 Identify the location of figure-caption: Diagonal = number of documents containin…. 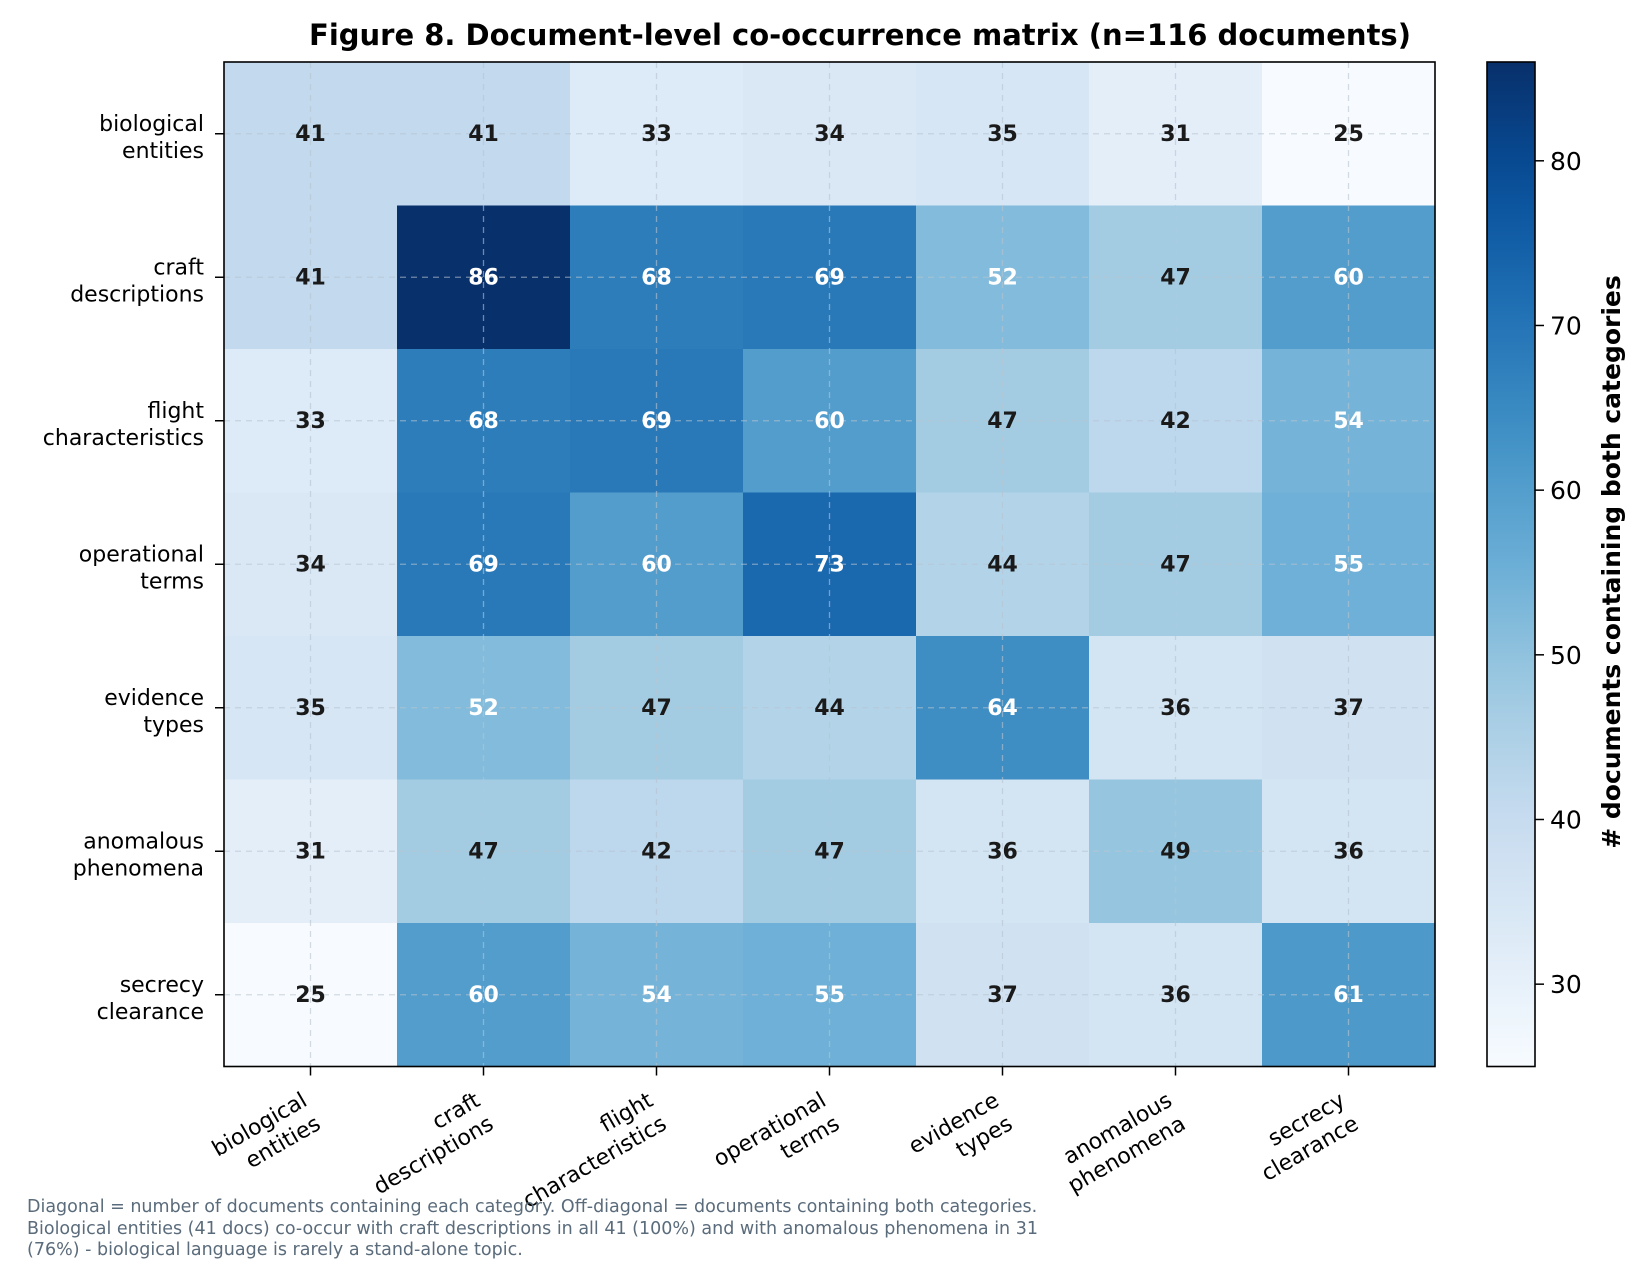
(532, 1228).